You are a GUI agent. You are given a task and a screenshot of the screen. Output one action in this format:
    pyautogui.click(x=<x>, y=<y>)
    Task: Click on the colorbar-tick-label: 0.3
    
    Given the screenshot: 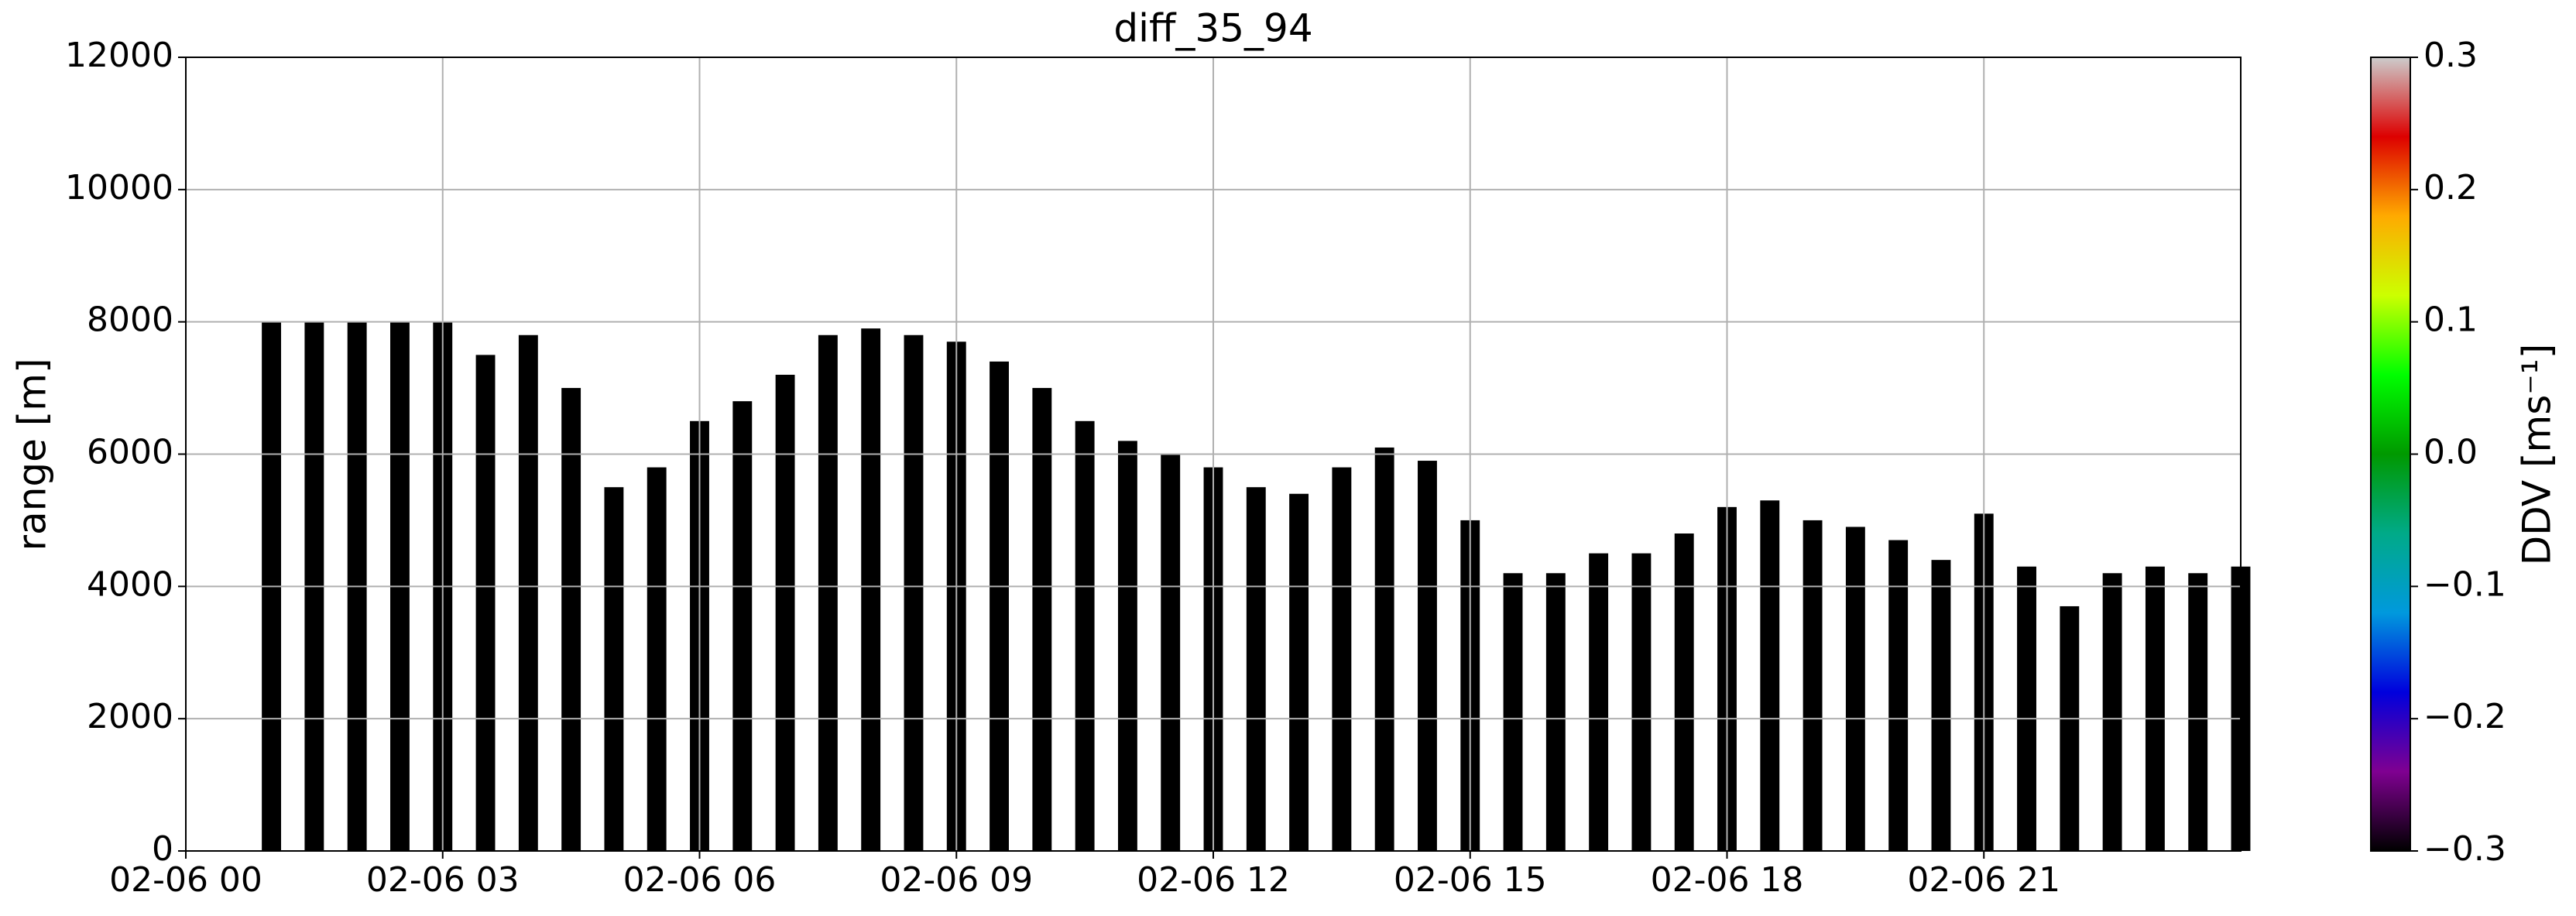 What is the action you would take?
    pyautogui.click(x=2450, y=55)
    